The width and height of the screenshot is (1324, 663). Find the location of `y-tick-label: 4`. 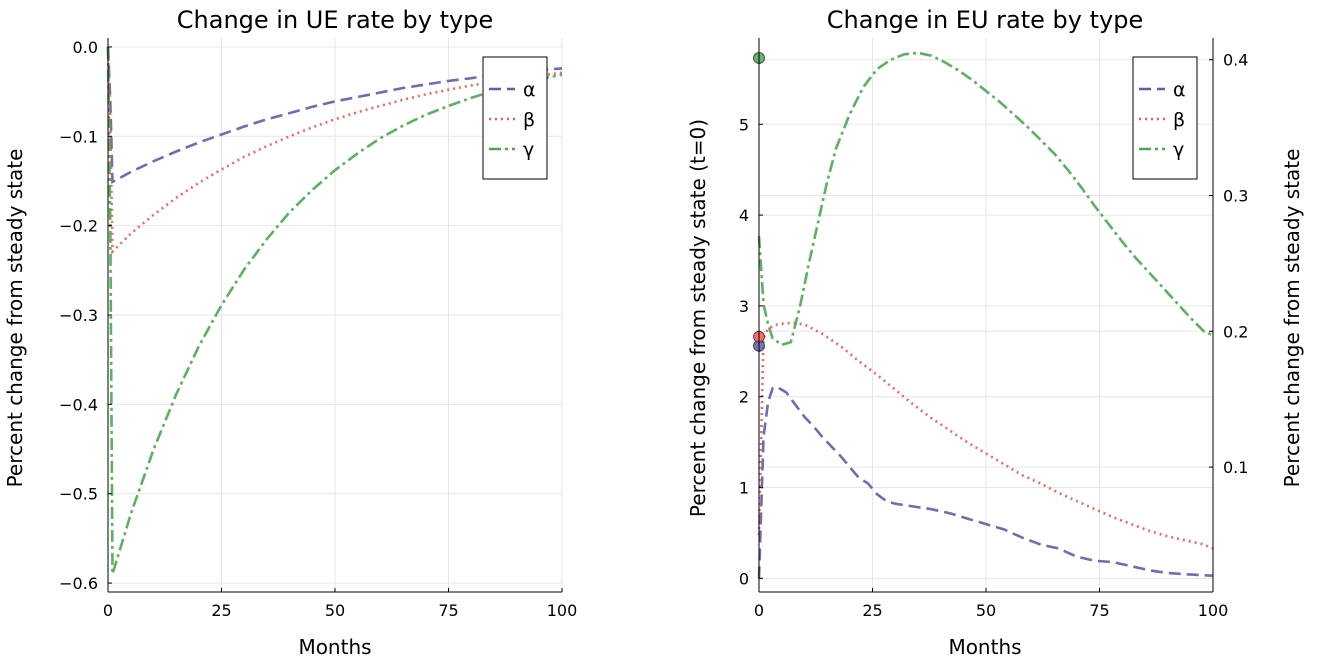

y-tick-label: 4 is located at coordinates (744, 215).